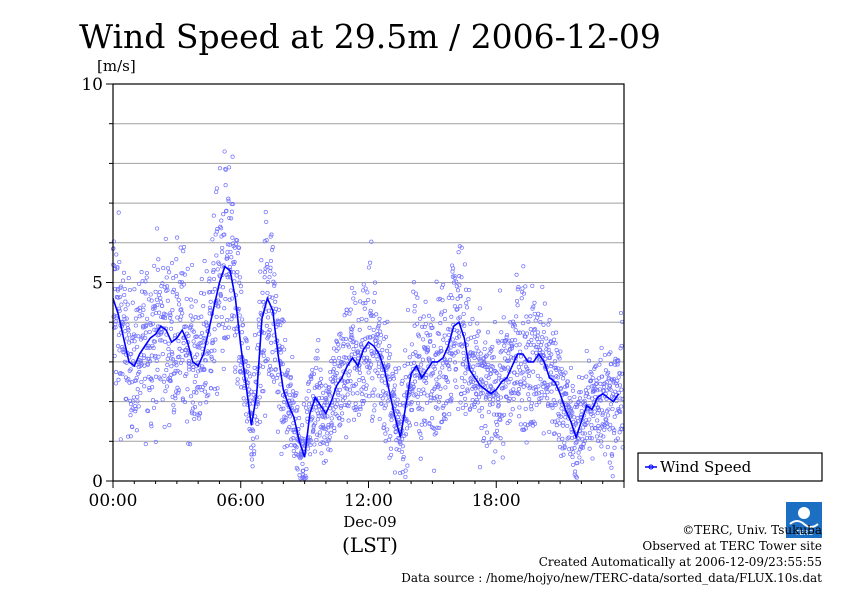 The height and width of the screenshot is (595, 842). What do you see at coordinates (97, 284) in the screenshot?
I see `y-tick-label: 5` at bounding box center [97, 284].